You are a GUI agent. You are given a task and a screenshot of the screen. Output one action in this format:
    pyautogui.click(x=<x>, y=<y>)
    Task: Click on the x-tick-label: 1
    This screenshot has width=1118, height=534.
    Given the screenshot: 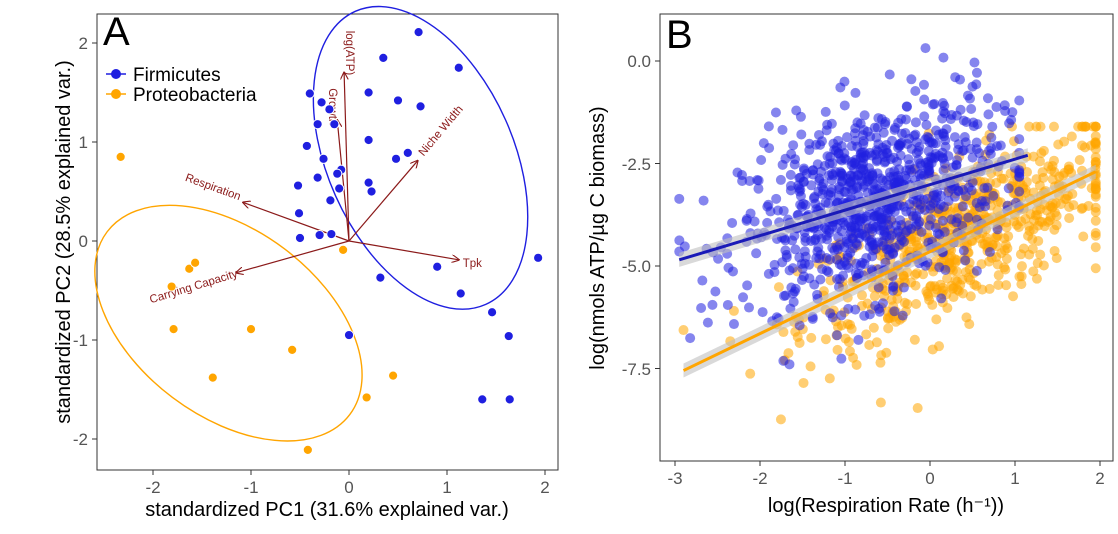 What is the action you would take?
    pyautogui.click(x=1014, y=478)
    